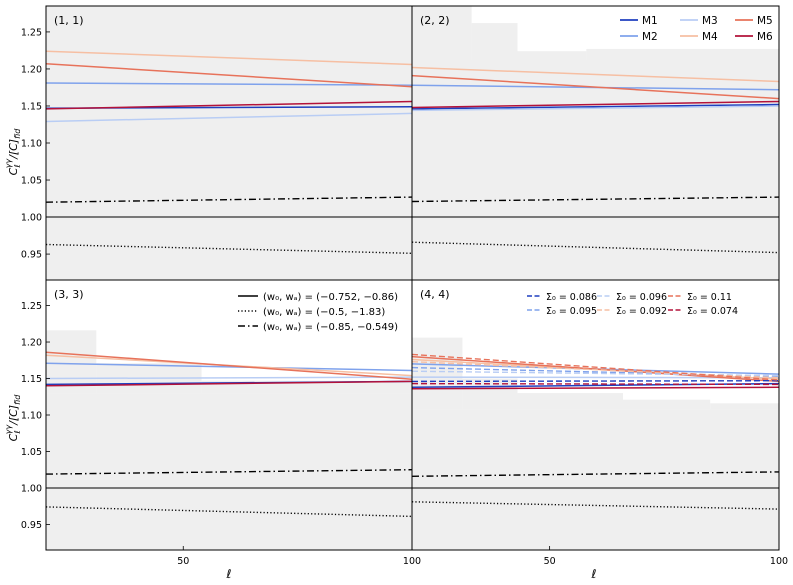  What do you see at coordinates (8, 429) in the screenshot?
I see `y-axis-label-lower-sup: γγ` at bounding box center [8, 429].